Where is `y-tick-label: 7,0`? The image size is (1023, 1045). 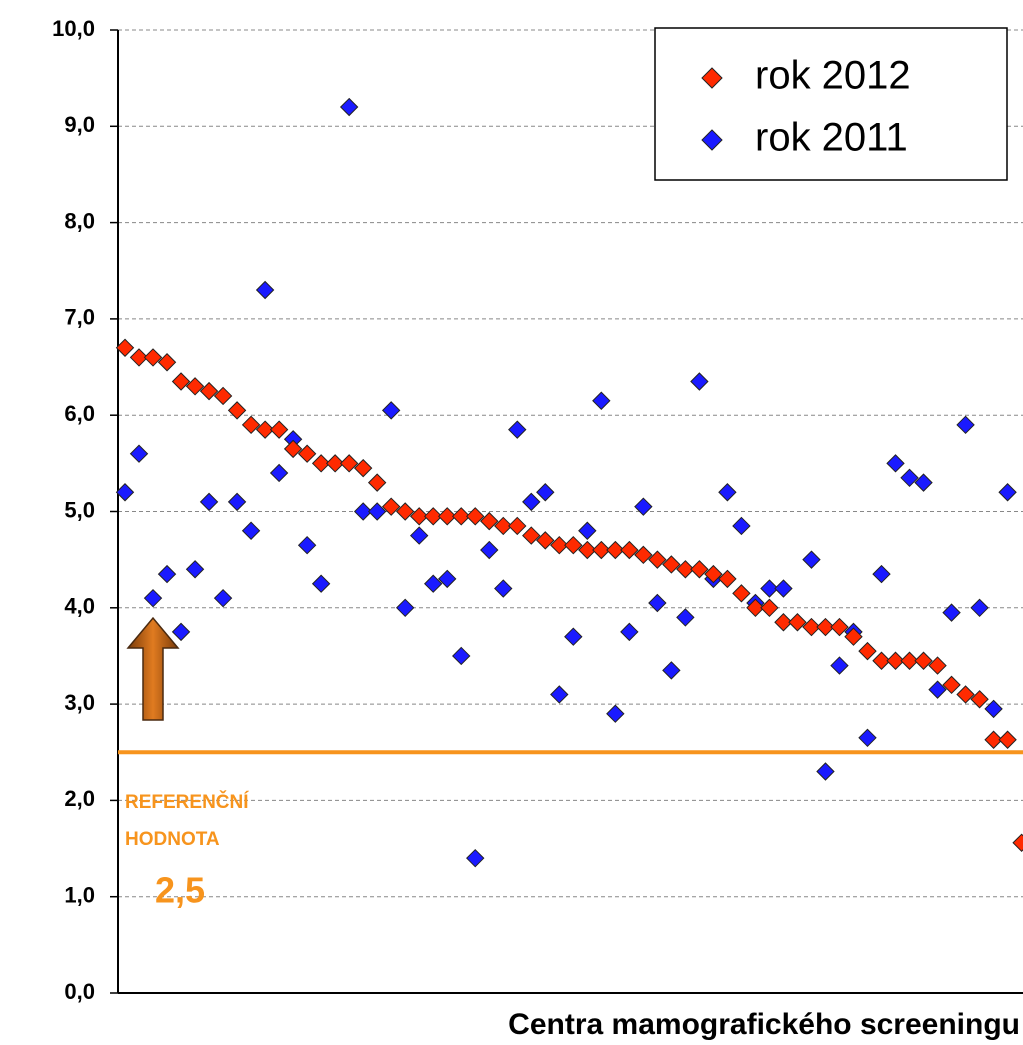 y-tick-label: 7,0 is located at coordinates (79, 317).